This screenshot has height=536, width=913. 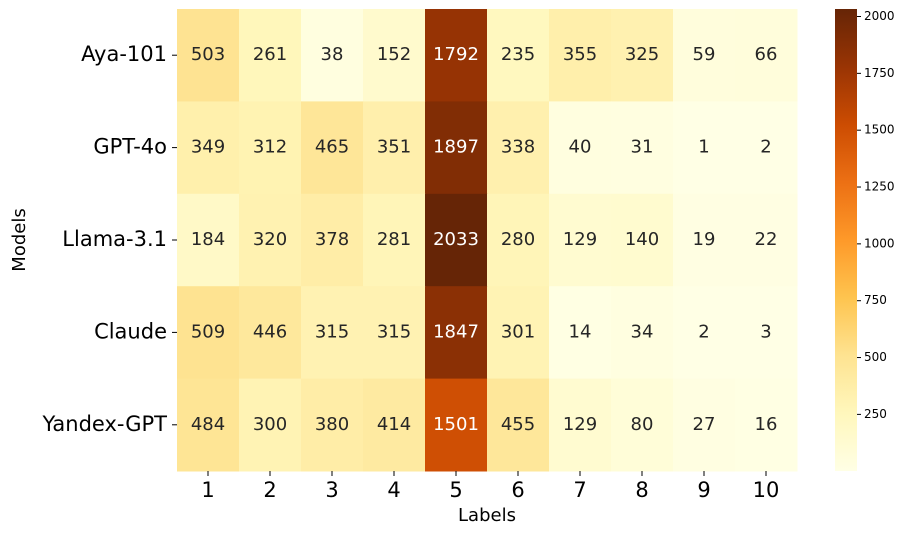 I want to click on colorbar-tick-label: 1750, so click(x=879, y=73).